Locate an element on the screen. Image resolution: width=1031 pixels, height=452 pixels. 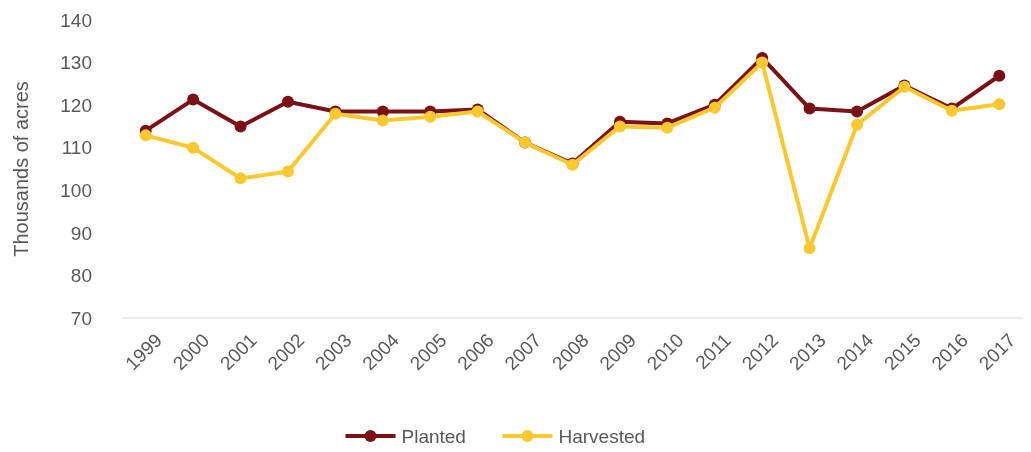
legend-label: Planted is located at coordinates (433, 436).